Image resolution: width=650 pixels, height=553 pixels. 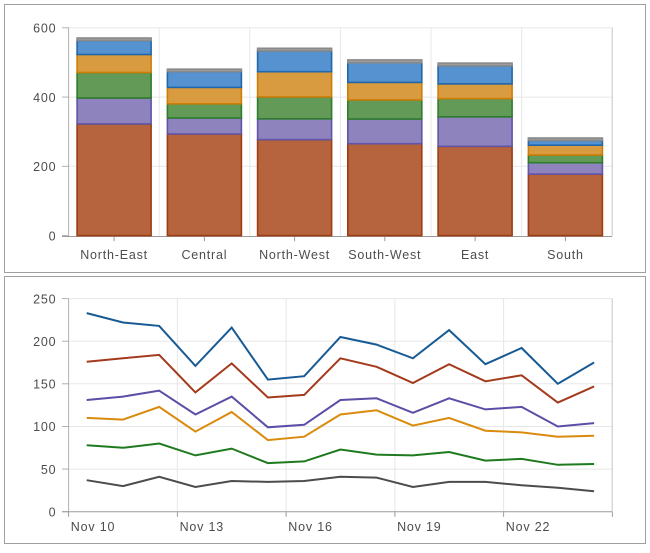 I want to click on svg-text: 100, so click(x=44, y=427).